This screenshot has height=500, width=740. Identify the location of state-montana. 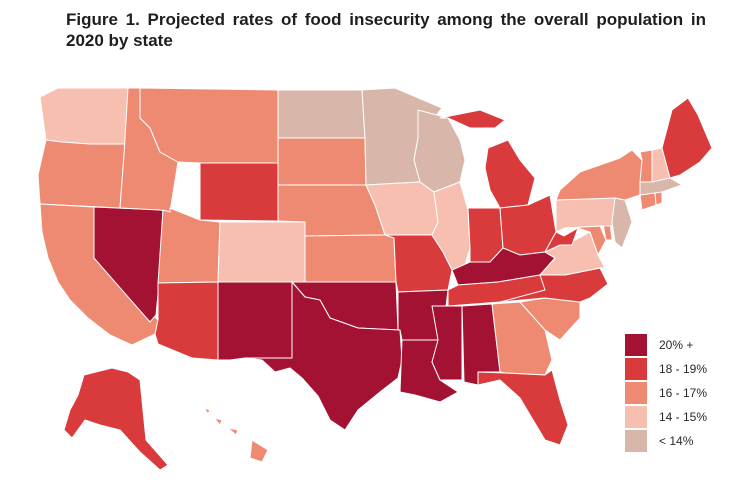
(209, 125).